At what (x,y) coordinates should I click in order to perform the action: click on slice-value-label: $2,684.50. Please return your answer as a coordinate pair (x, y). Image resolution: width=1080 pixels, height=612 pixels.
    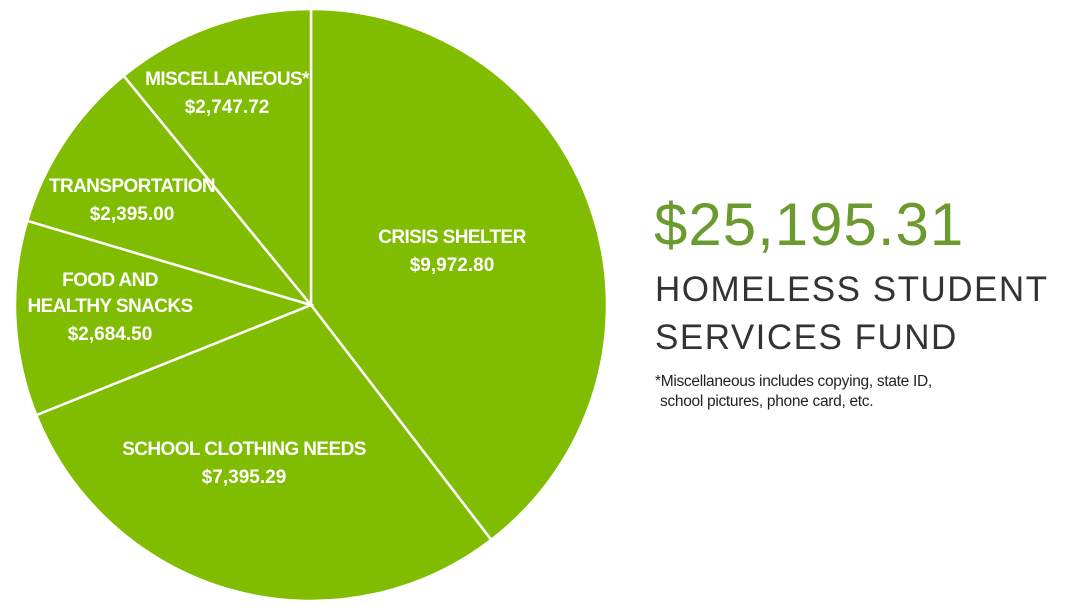
    Looking at the image, I should click on (110, 334).